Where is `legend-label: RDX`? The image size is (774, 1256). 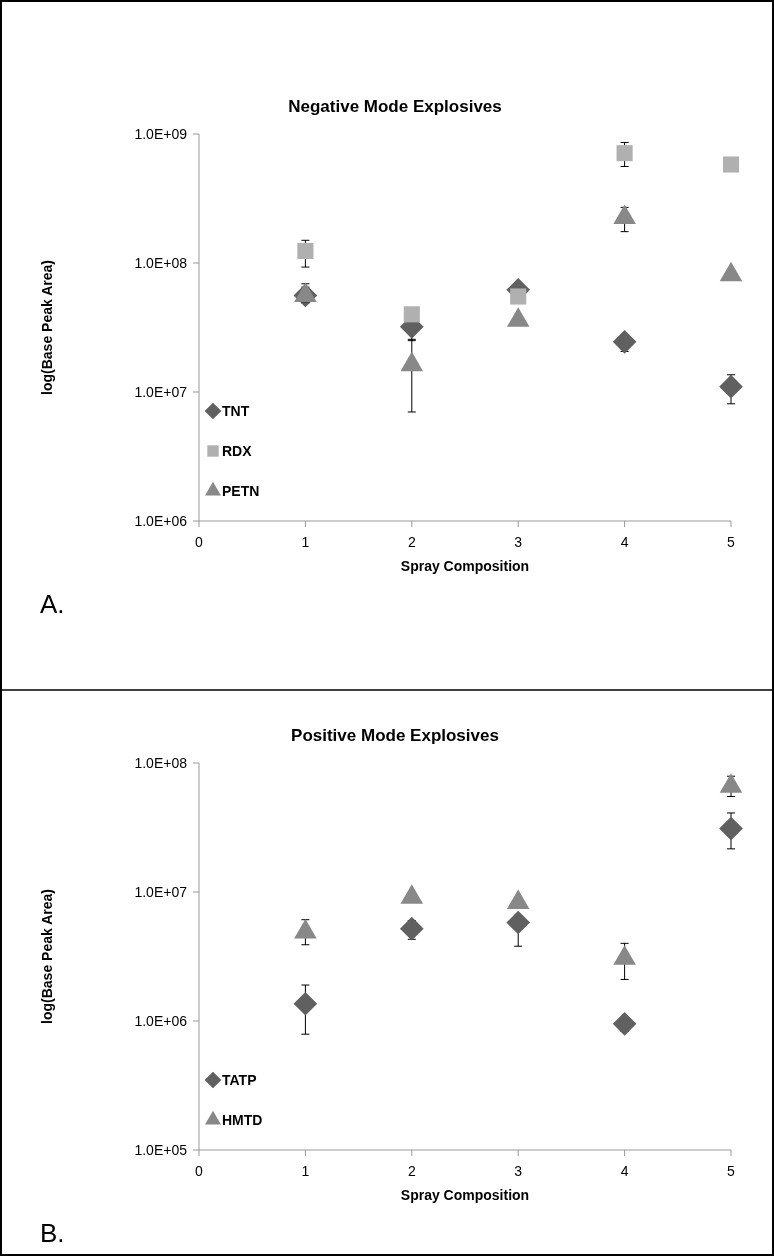 legend-label: RDX is located at coordinates (237, 450).